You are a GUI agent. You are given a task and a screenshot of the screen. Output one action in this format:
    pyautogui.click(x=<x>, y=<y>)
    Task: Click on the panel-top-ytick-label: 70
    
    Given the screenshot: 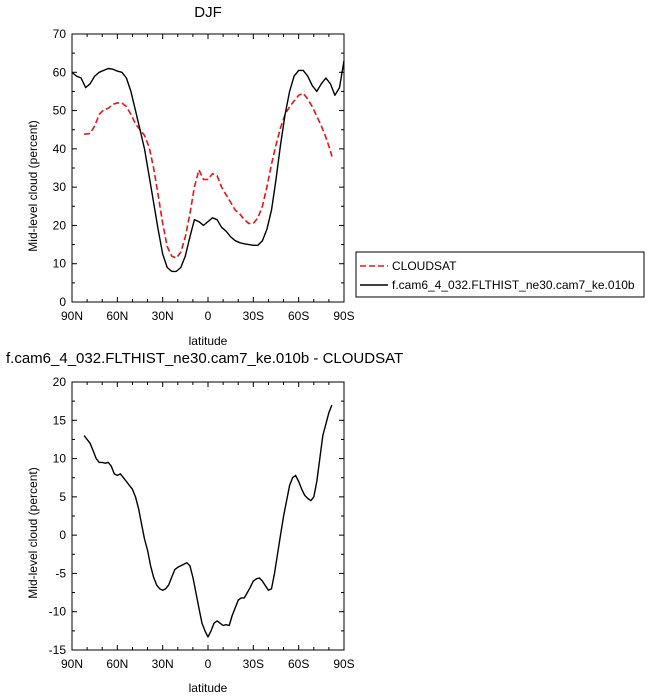 What is the action you would take?
    pyautogui.click(x=60, y=34)
    